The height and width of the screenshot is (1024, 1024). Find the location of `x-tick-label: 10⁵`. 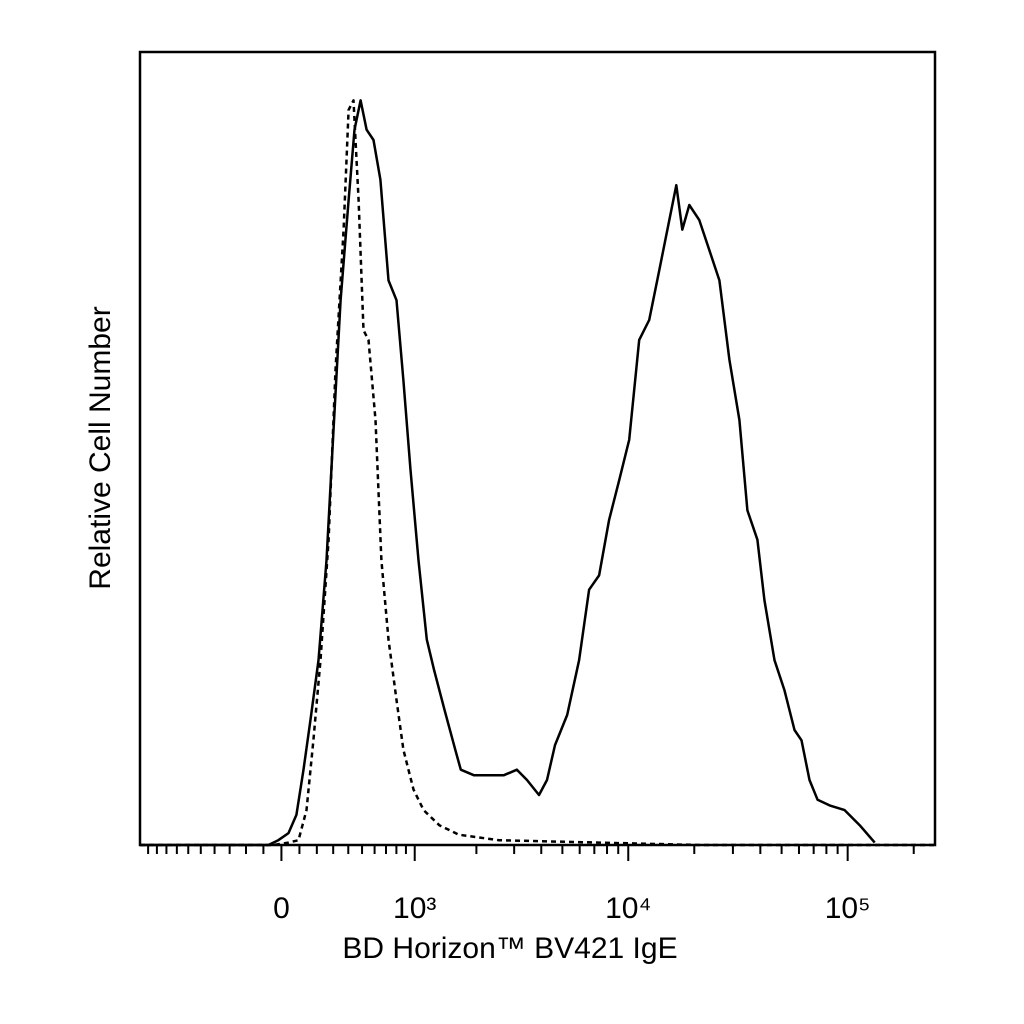

x-tick-label: 10⁵ is located at coordinates (848, 908).